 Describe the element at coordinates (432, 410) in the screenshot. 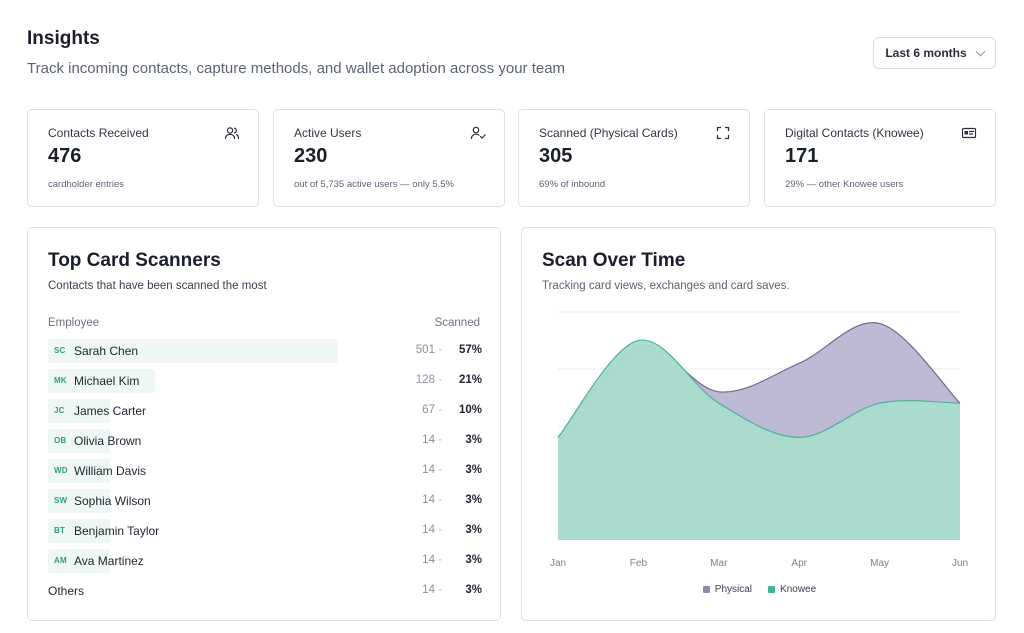

I see `scan-count: 67 ·` at that location.